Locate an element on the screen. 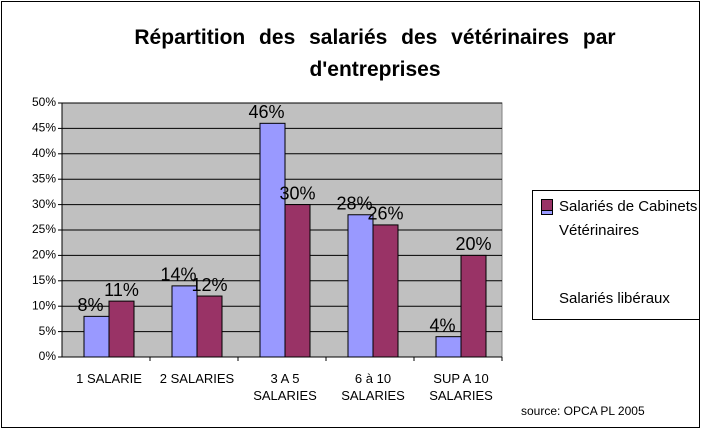 The height and width of the screenshot is (430, 702). y-tick-label: 25% is located at coordinates (44, 229).